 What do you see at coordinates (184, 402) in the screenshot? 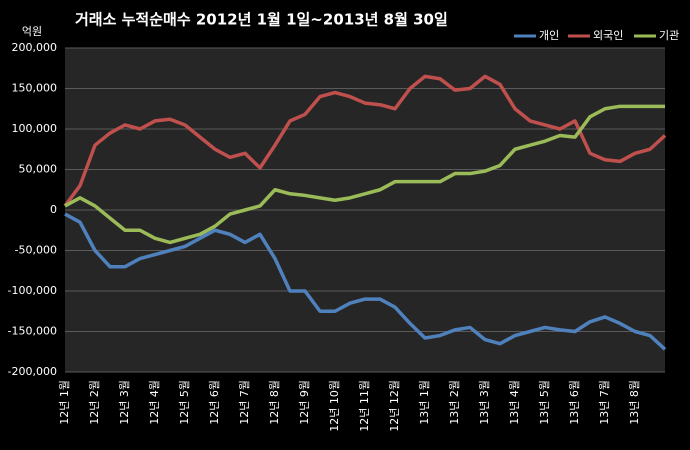
I see `x-tick-label: 12년 5월` at bounding box center [184, 402].